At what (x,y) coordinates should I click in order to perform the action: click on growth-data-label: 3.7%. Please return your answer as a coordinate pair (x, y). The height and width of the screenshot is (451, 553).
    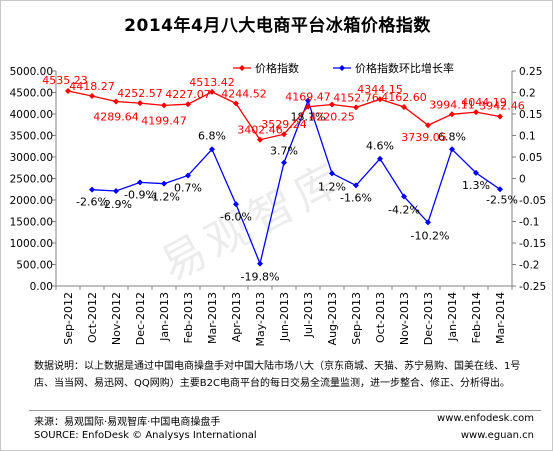
    Looking at the image, I should click on (284, 151).